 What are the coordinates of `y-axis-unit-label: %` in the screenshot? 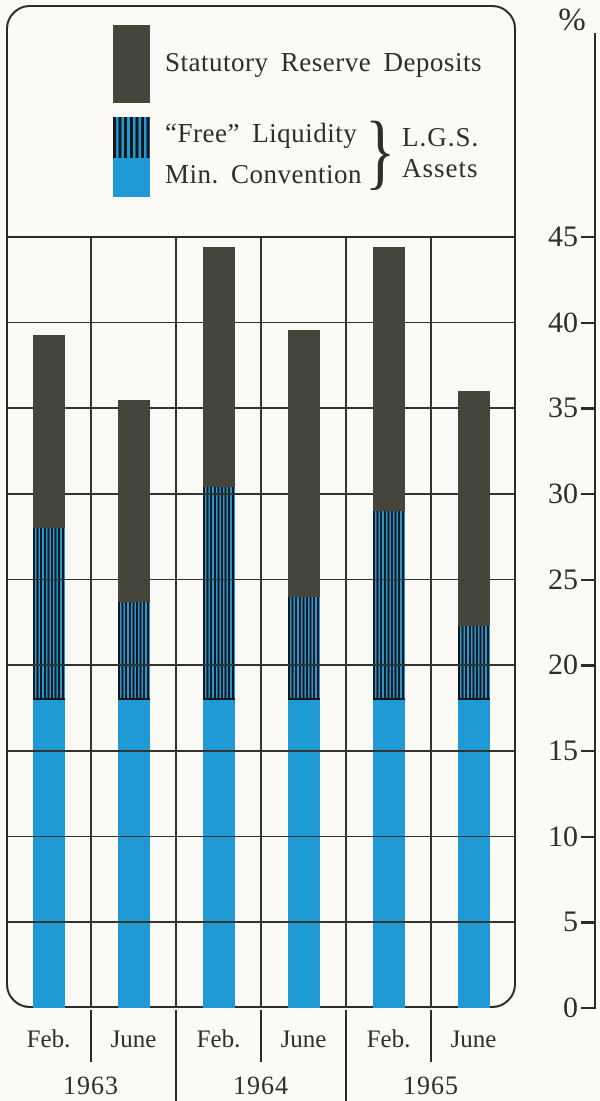 It's located at (572, 20).